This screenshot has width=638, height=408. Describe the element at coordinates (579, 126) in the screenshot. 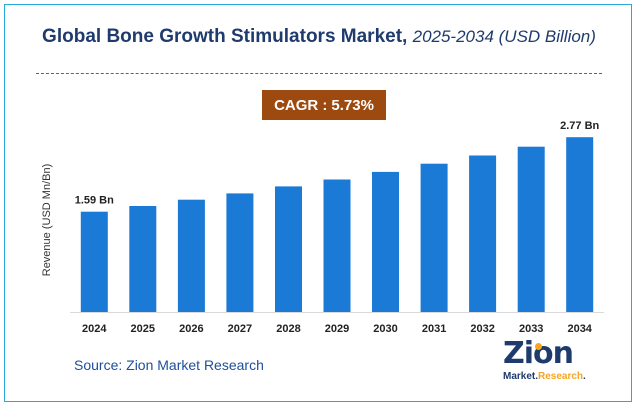

I see `data-label-2034: 2.77 Bn` at that location.